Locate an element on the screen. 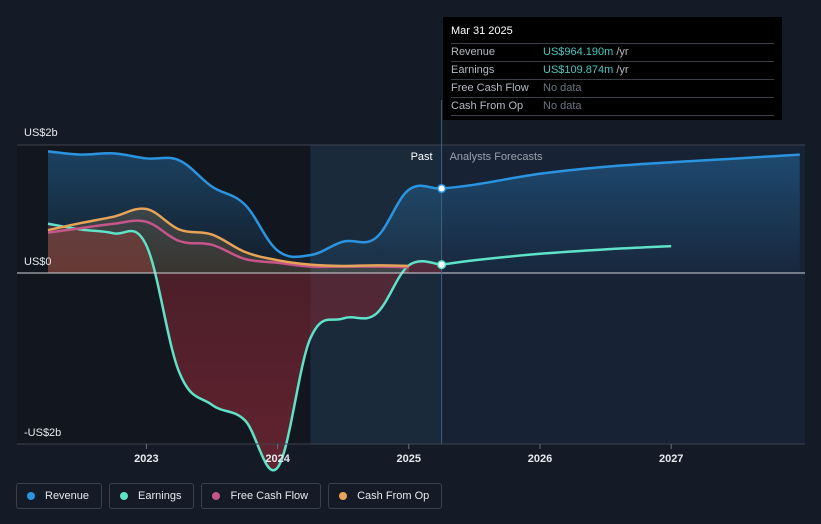  legend-label: Cash From Op is located at coordinates (393, 496).